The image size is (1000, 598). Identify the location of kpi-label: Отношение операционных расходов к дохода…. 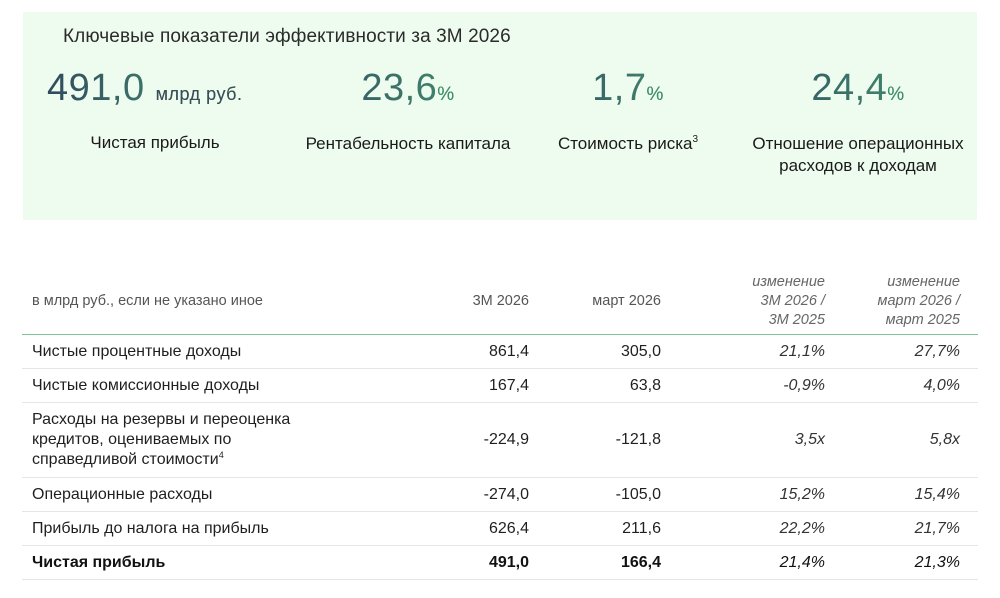
(858, 154).